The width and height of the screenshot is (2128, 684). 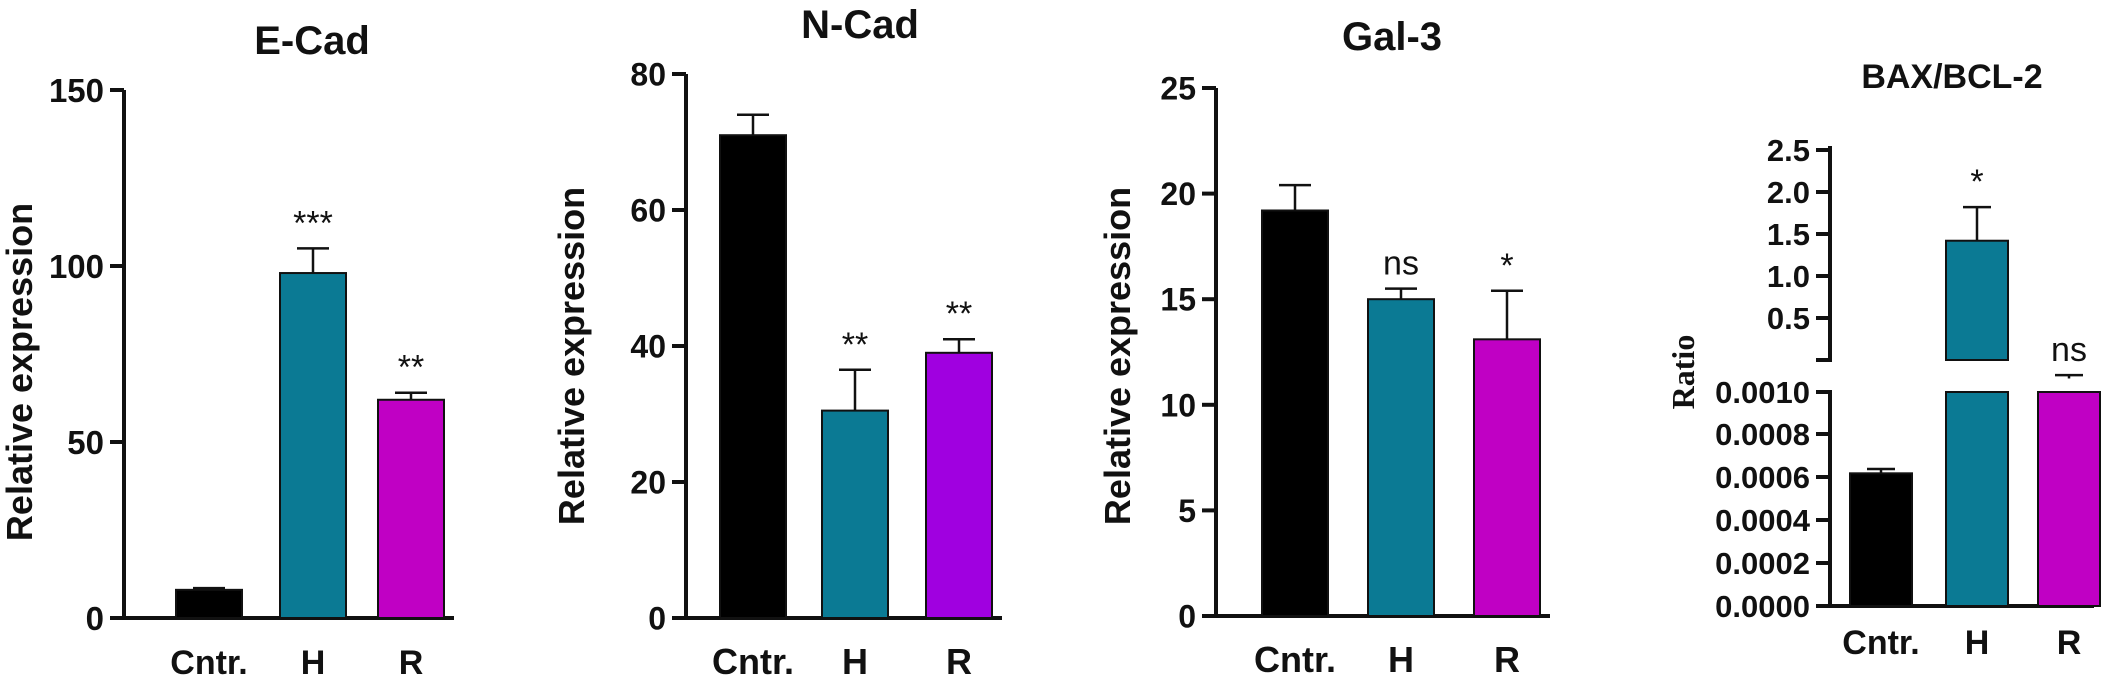 I want to click on y-tick-label: 1.5, so click(x=1788, y=234).